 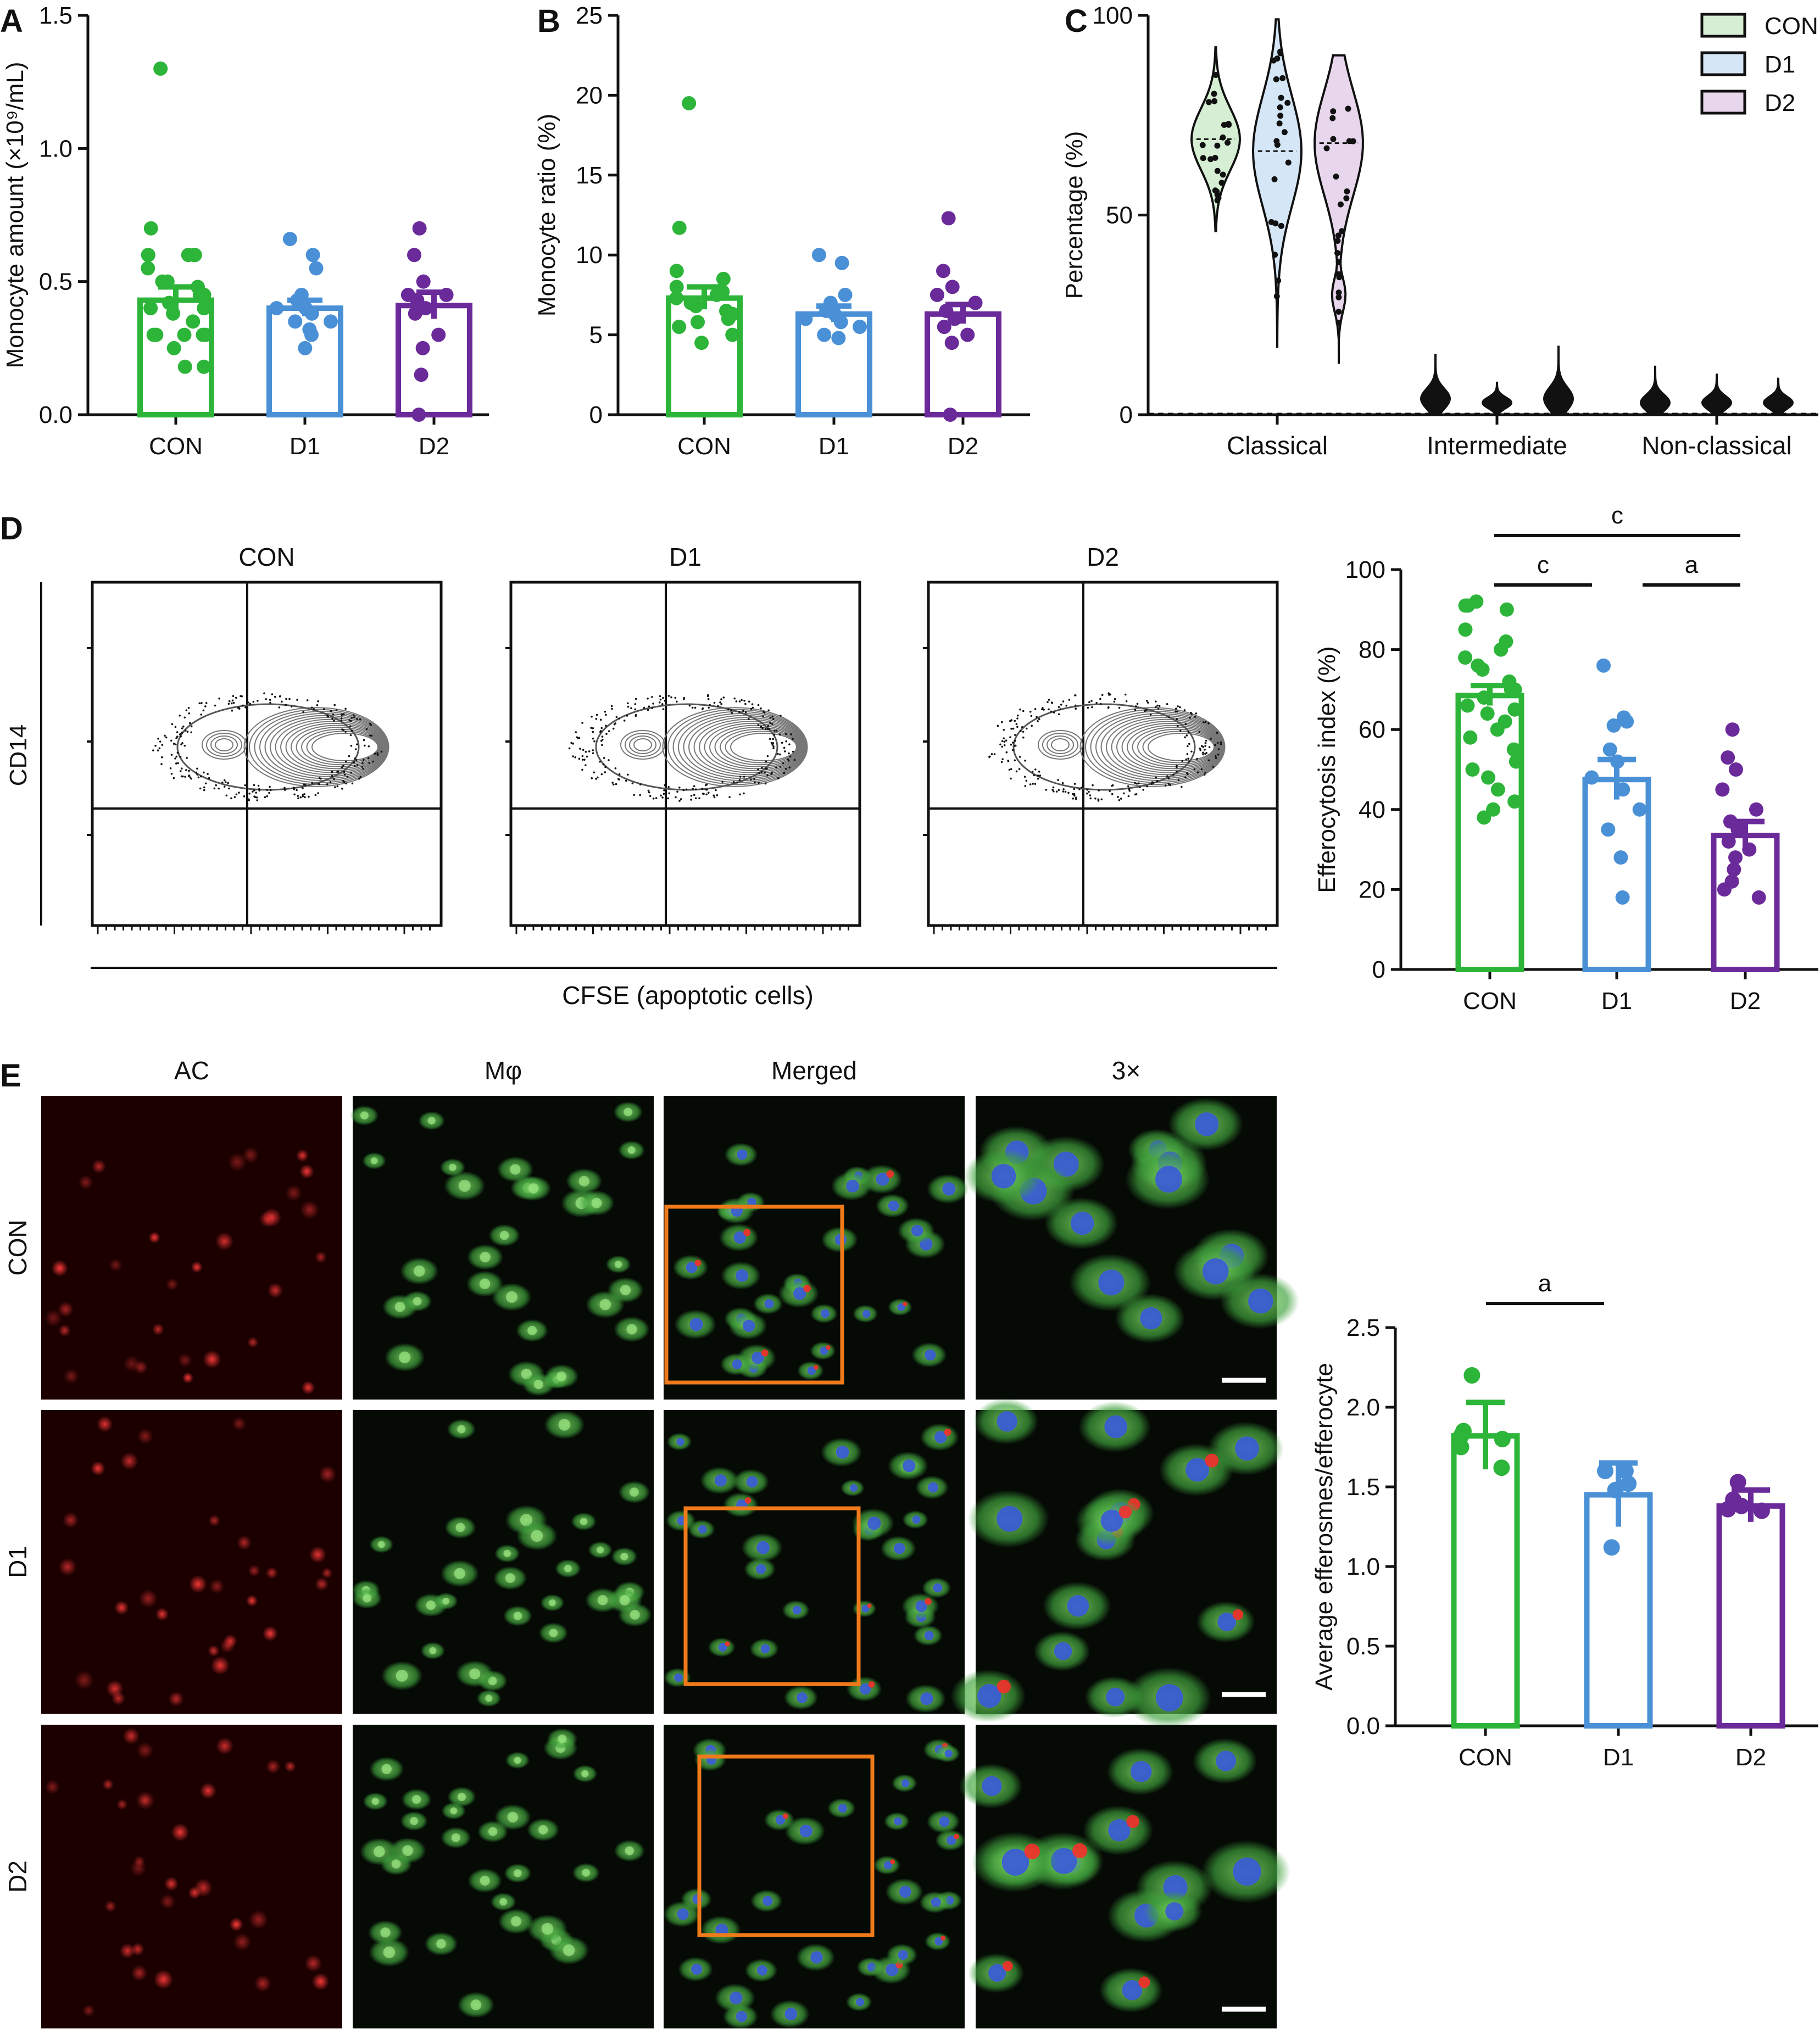 What do you see at coordinates (1717, 445) in the screenshot?
I see `x-tick-label: Non-classical` at bounding box center [1717, 445].